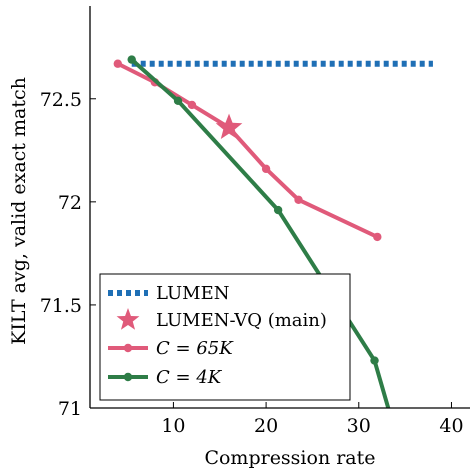 The height and width of the screenshot is (470, 474). What do you see at coordinates (229, 126) in the screenshot?
I see `highlight-star-marker` at bounding box center [229, 126].